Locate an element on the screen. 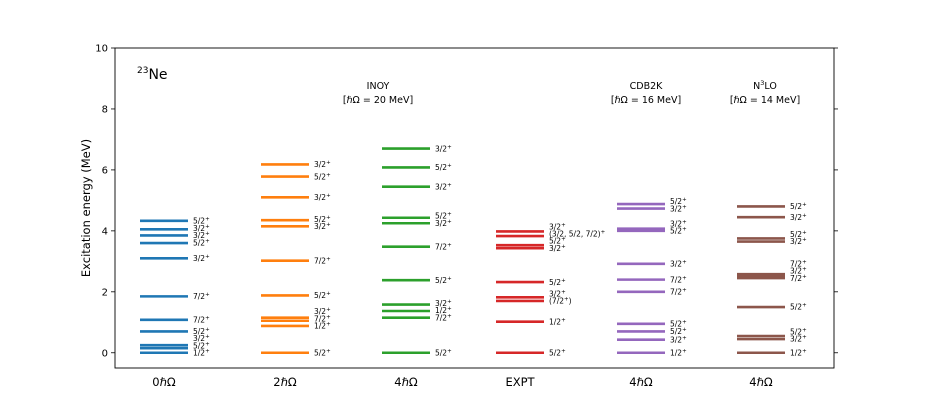 This screenshot has height=414, width=926. annotation-n3lo-hbar-omega: [ℏΩ = 14 MeV] is located at coordinates (765, 100).